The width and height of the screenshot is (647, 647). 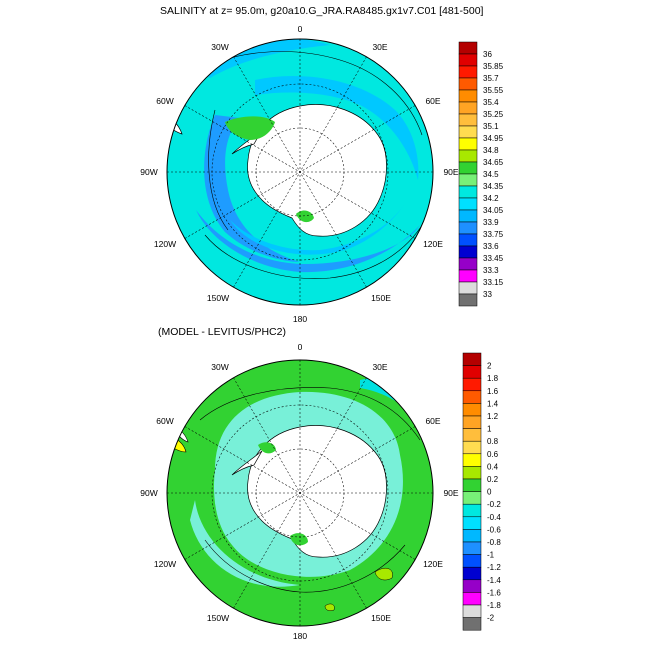 What do you see at coordinates (305, 216) in the screenshot?
I see `top-ross-green-patch` at bounding box center [305, 216].